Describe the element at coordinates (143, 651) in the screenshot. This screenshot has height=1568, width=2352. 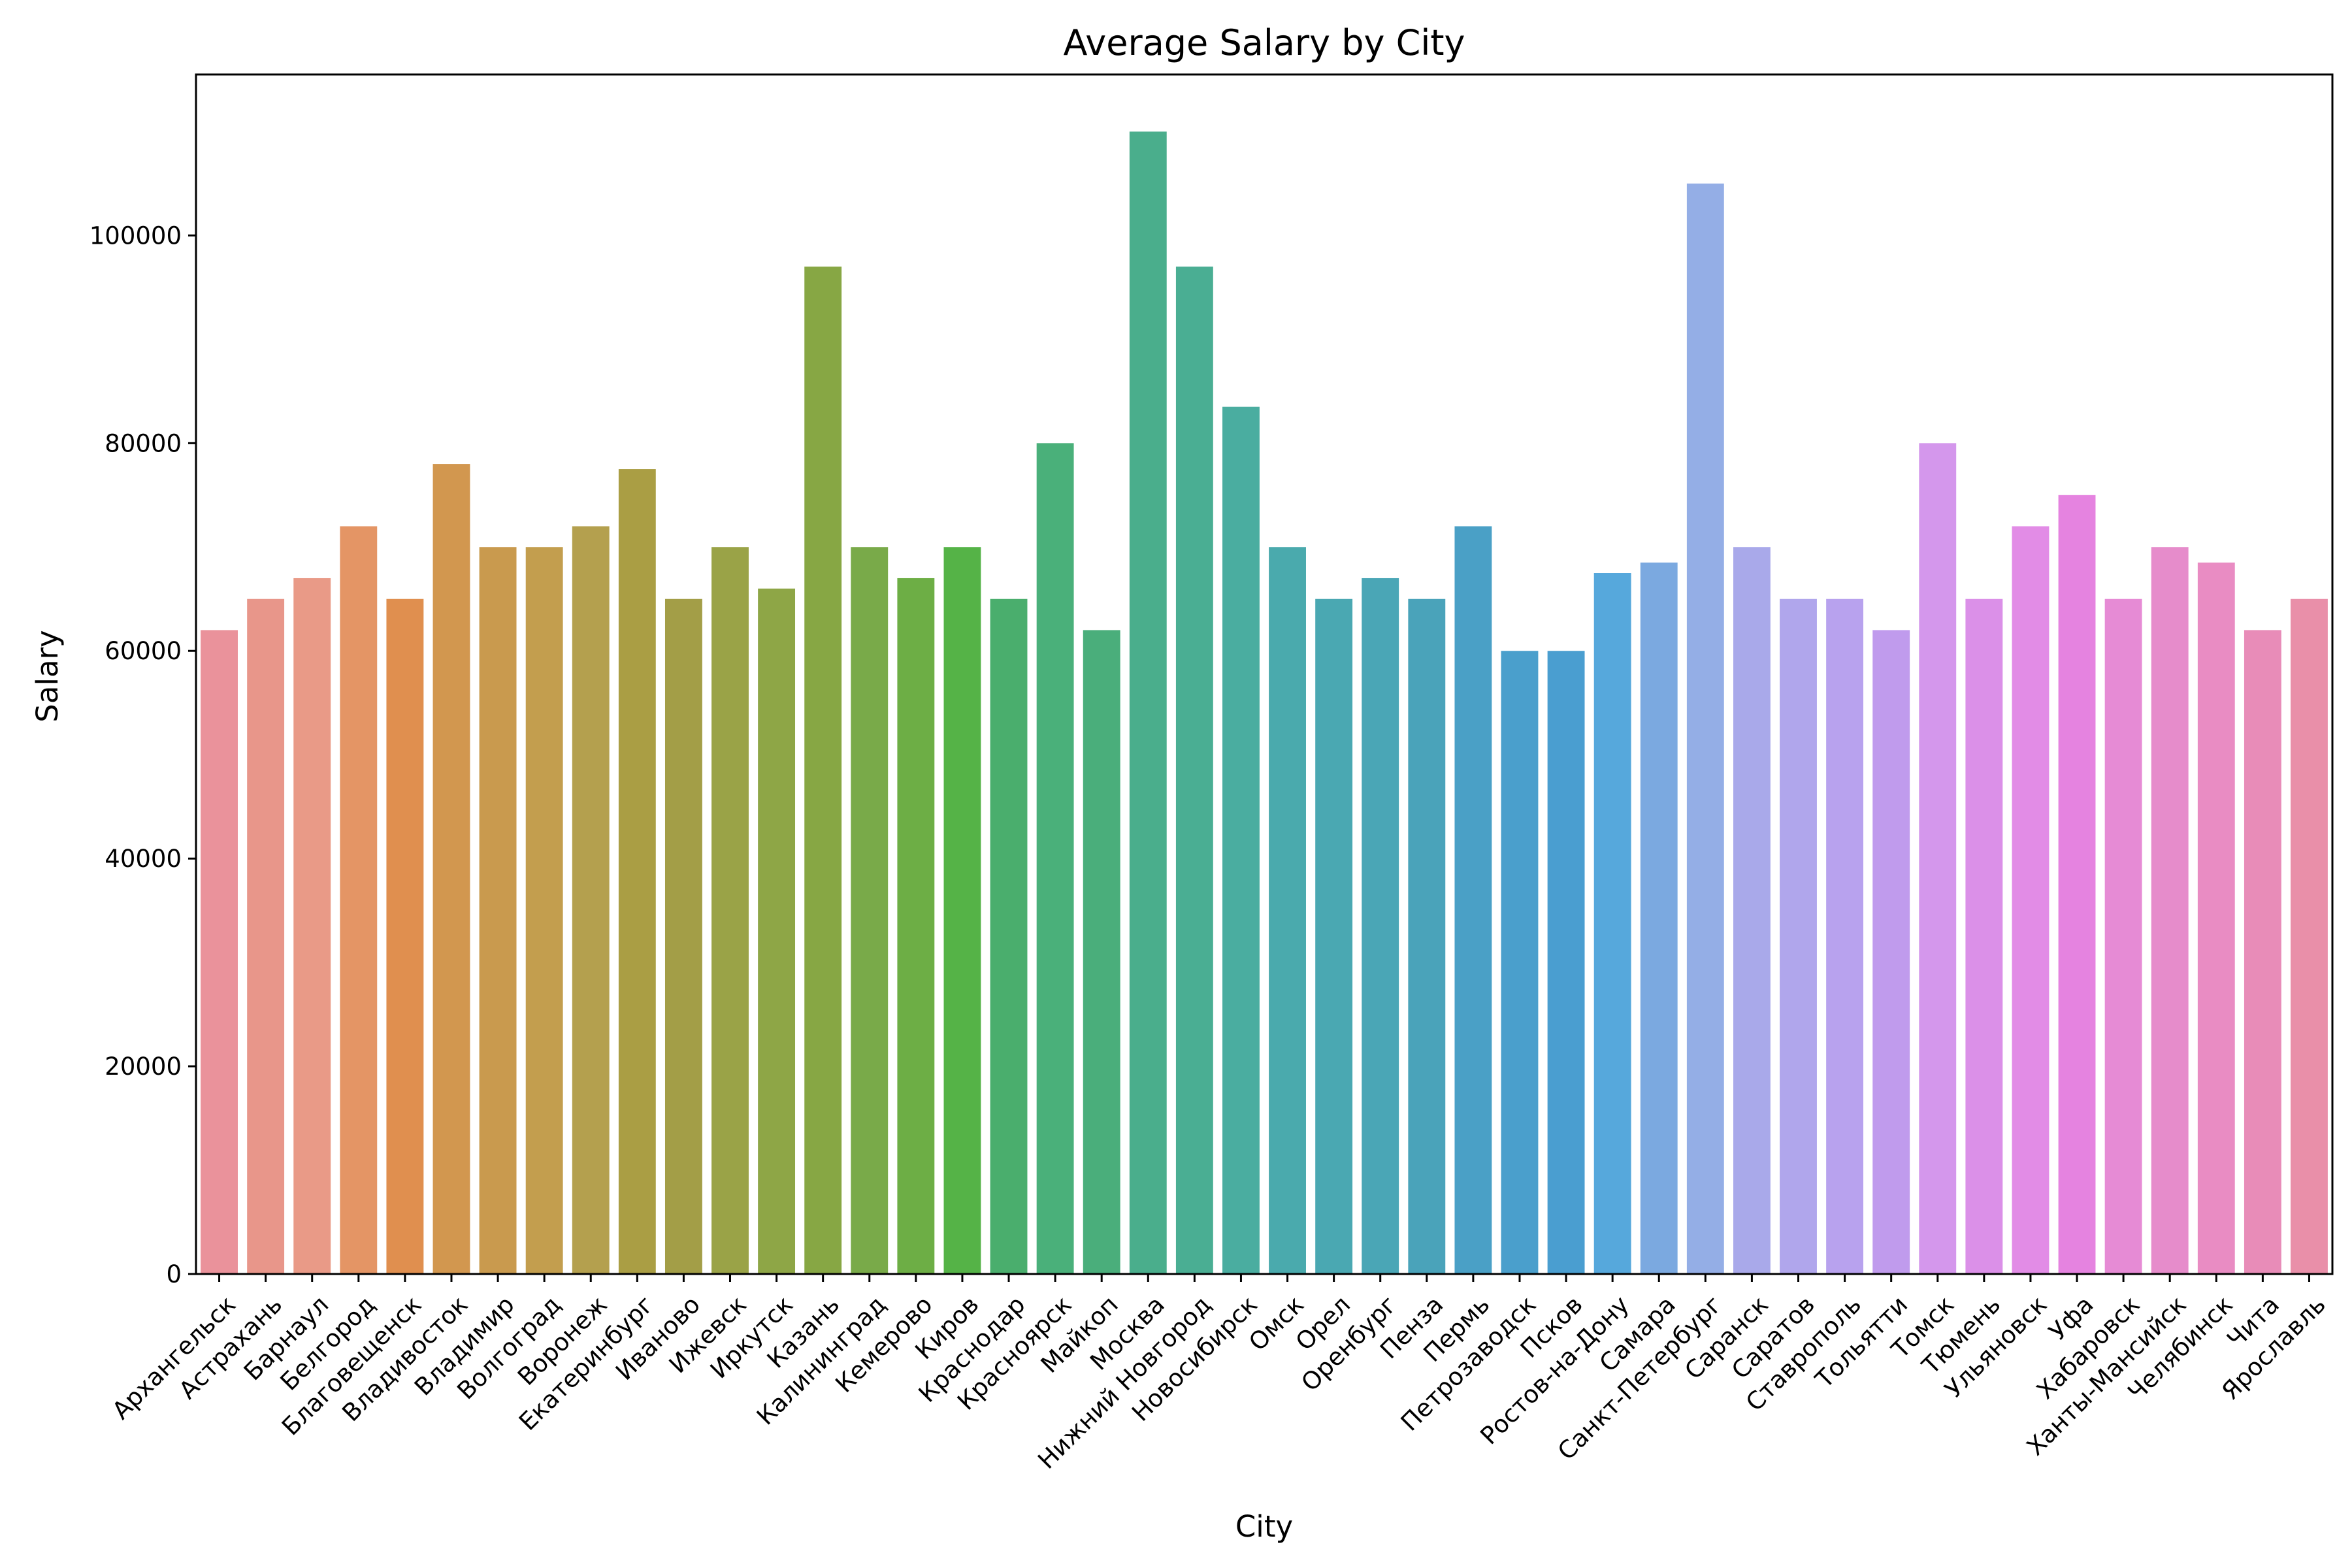
I see `y-tick-label: 60000` at that location.